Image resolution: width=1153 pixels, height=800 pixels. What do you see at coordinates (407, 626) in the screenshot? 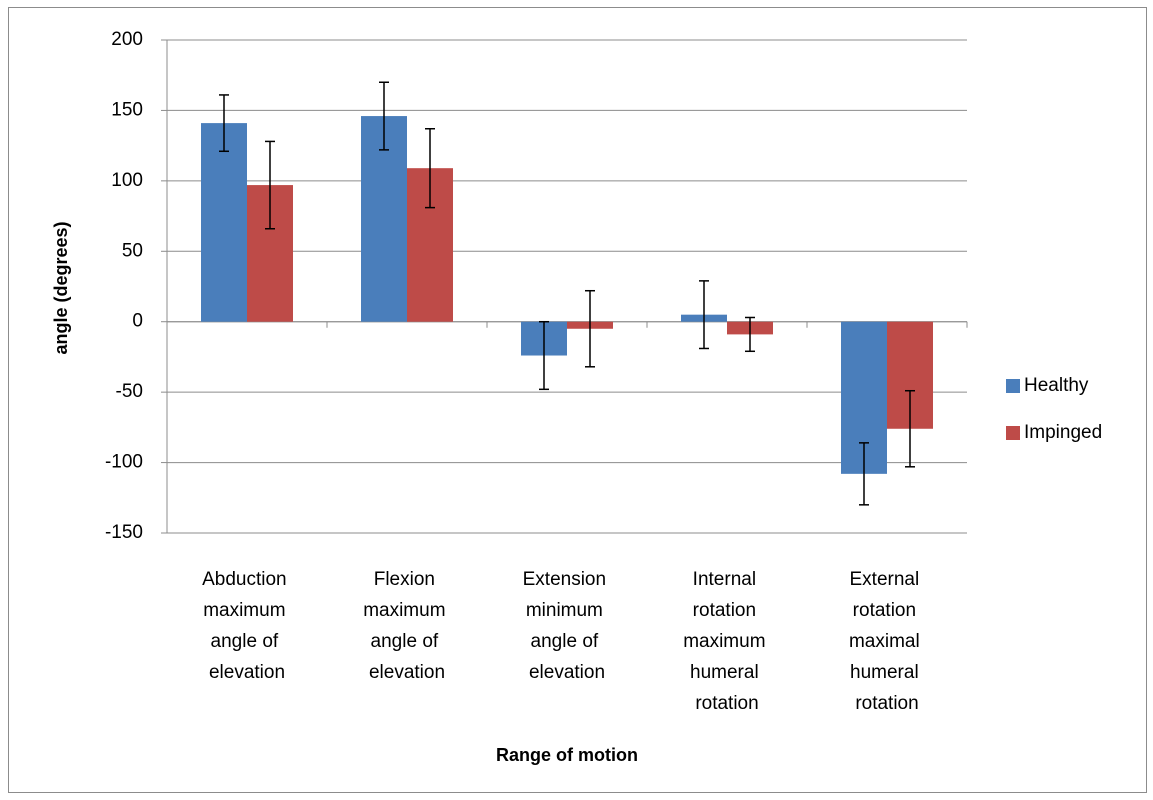
I see `x-tick-label: Flexion maximum angle of elevation` at bounding box center [407, 626].